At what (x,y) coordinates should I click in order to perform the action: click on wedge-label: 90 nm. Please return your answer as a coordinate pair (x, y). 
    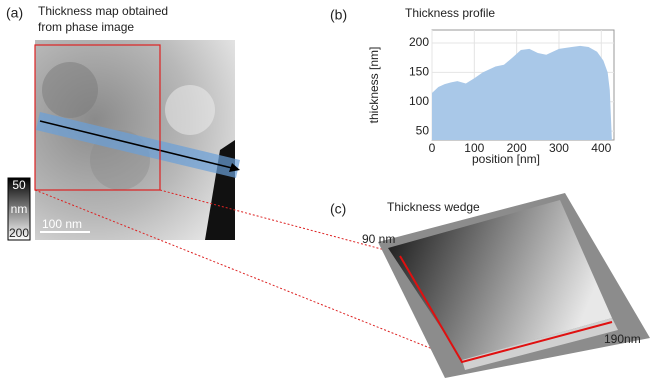
    Looking at the image, I should click on (378, 239).